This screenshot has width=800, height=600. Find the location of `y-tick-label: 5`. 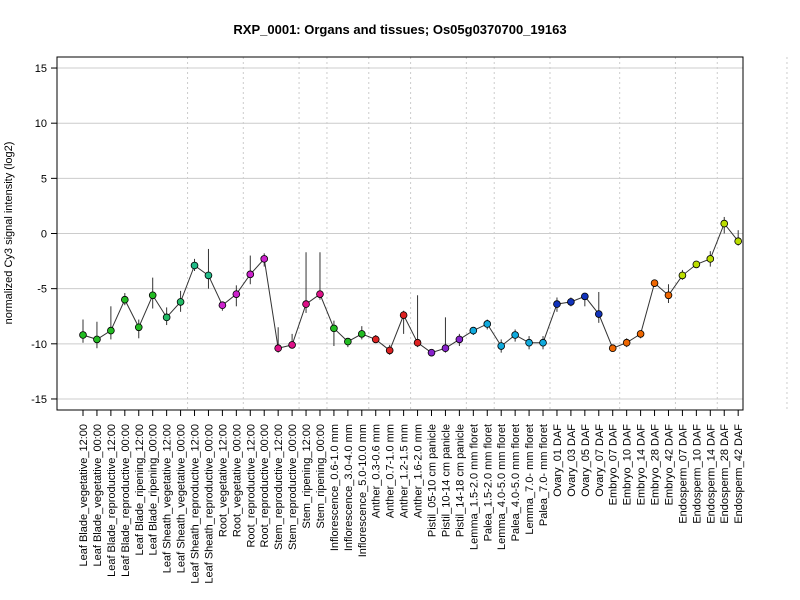

y-tick-label: 5 is located at coordinates (44, 179).